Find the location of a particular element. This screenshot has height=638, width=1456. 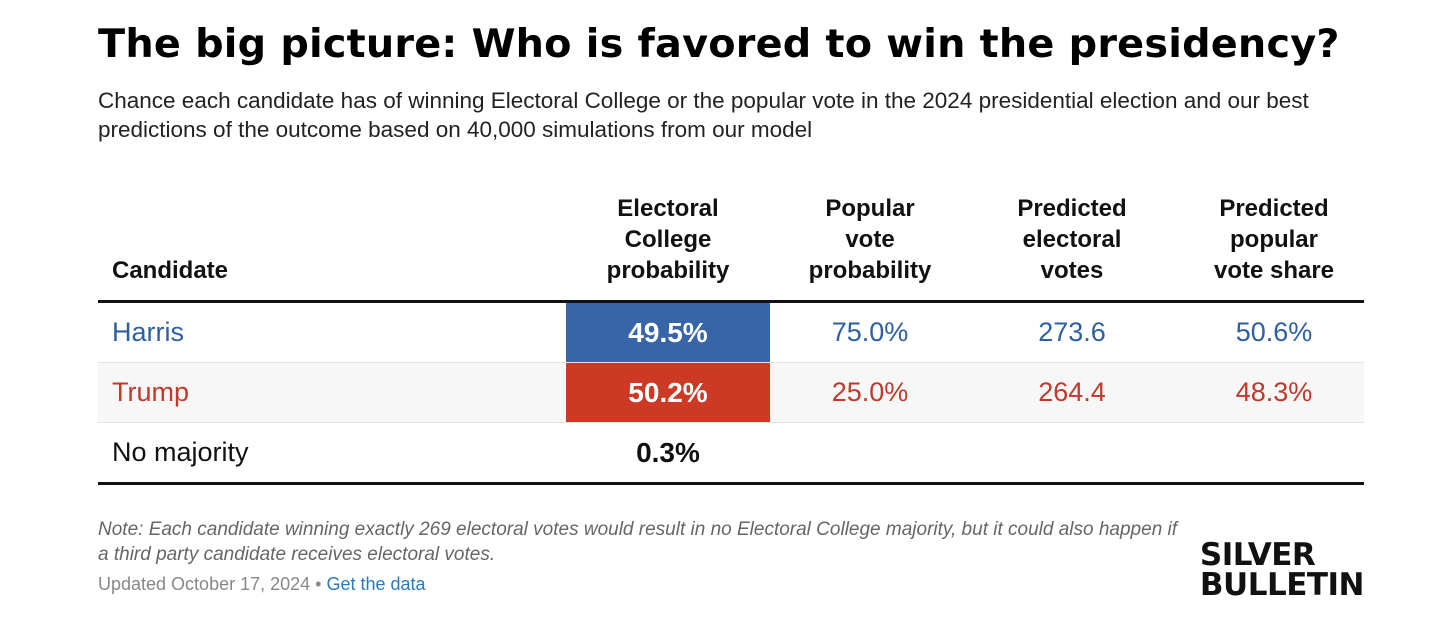

ec-probability-cell: 50.2% is located at coordinates (668, 392).